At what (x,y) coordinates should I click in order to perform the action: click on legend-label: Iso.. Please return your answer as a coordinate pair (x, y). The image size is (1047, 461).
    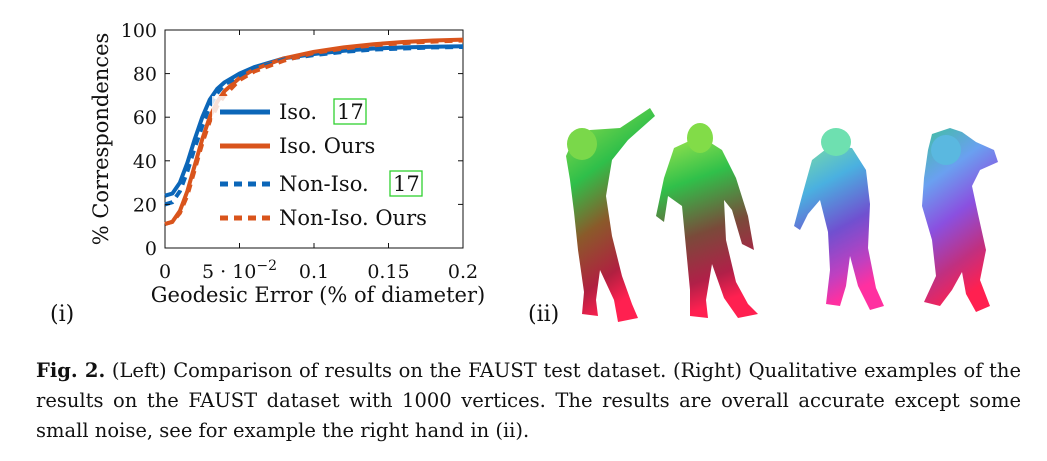
    Looking at the image, I should click on (298, 112).